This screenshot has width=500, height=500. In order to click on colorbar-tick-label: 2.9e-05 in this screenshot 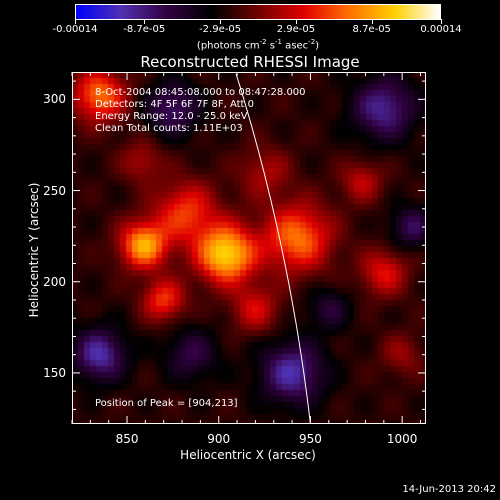, I will do `click(296, 29)`.